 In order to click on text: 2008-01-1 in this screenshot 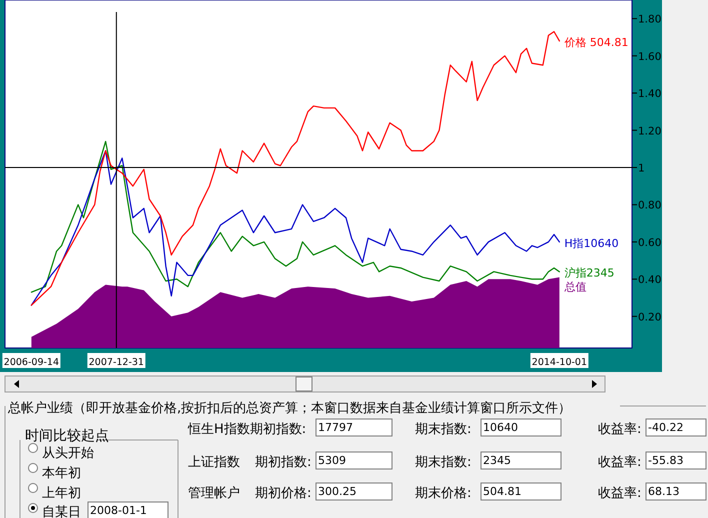, I will do `click(118, 510)`.